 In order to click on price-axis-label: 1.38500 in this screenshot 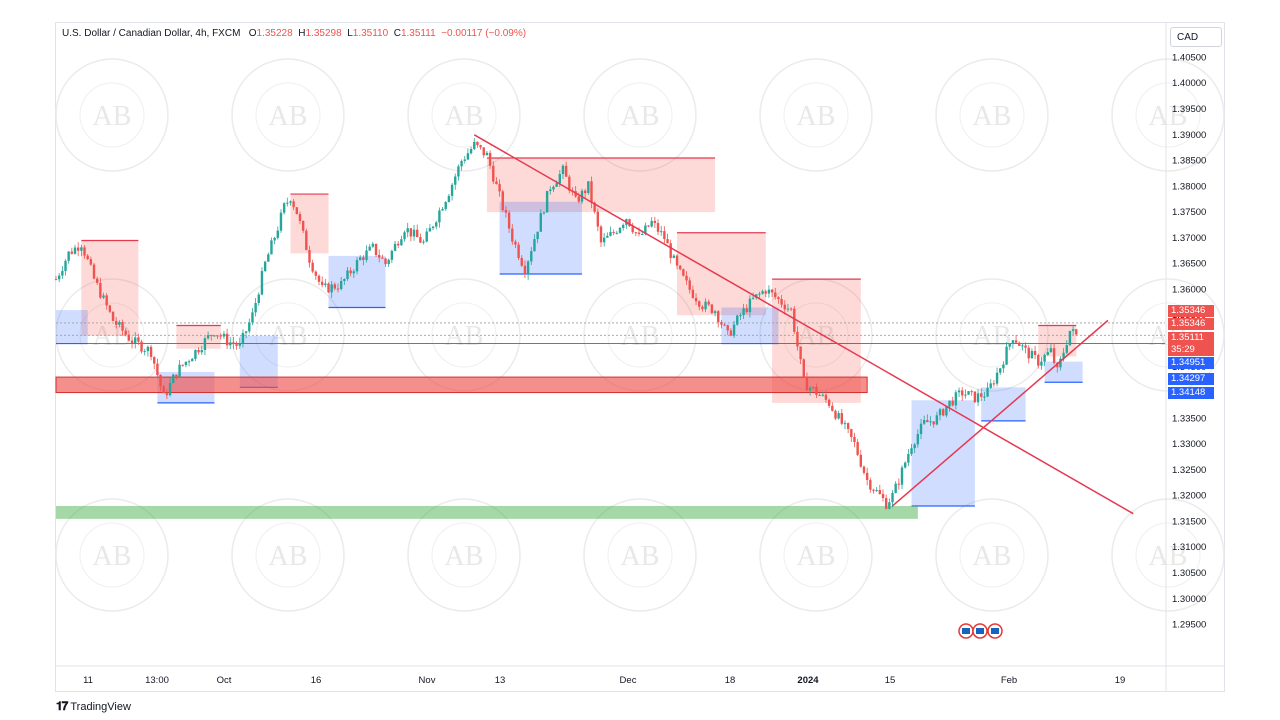, I will do `click(1189, 161)`.